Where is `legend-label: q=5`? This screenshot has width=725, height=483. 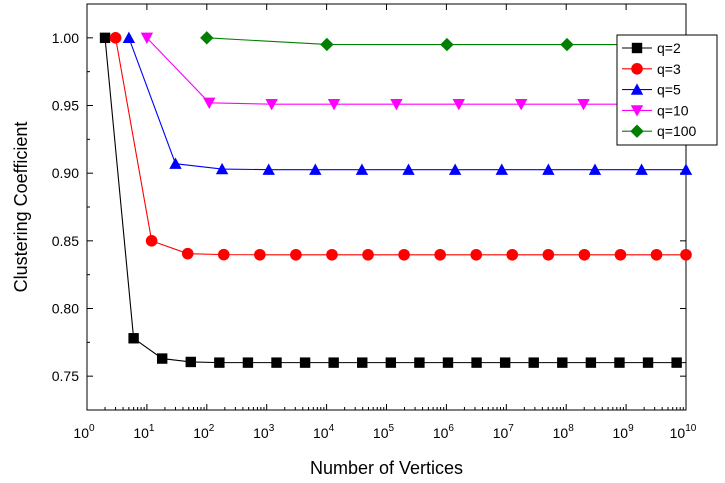 legend-label: q=5 is located at coordinates (669, 90).